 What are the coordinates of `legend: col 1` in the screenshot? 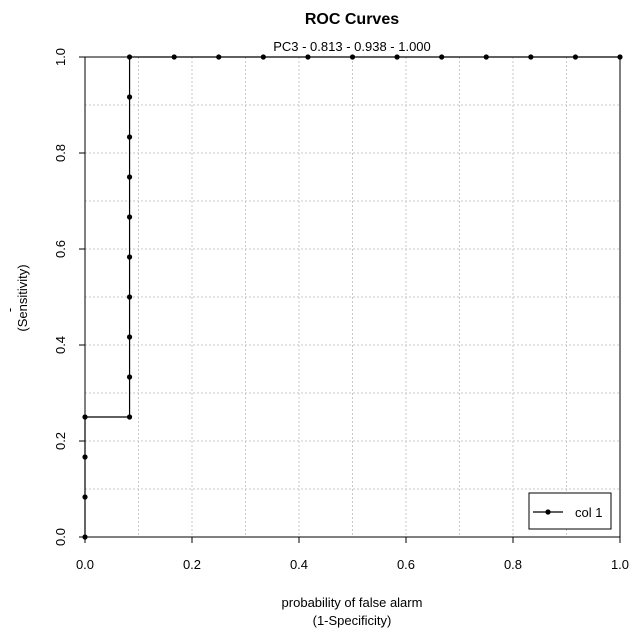 It's located at (570, 511).